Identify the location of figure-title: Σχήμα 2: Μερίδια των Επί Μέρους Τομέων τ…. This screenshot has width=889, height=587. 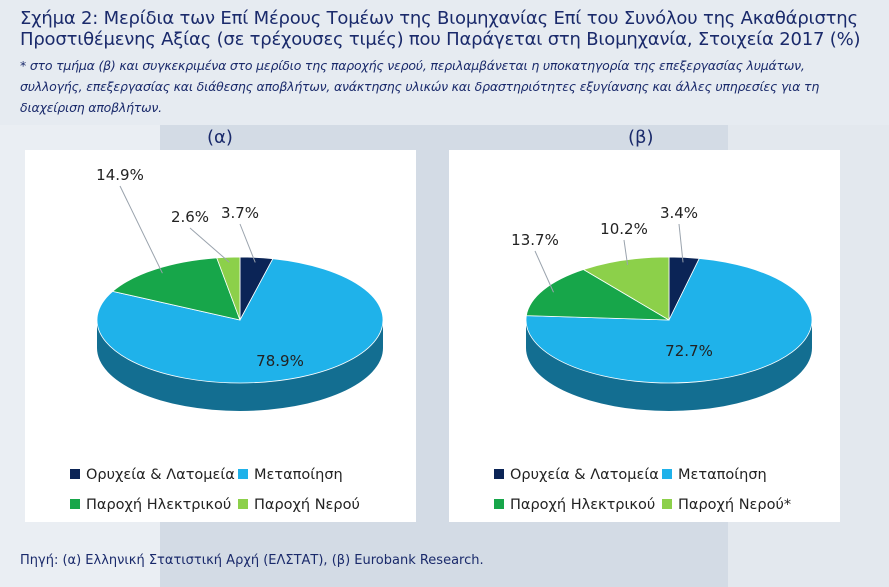
(440, 29).